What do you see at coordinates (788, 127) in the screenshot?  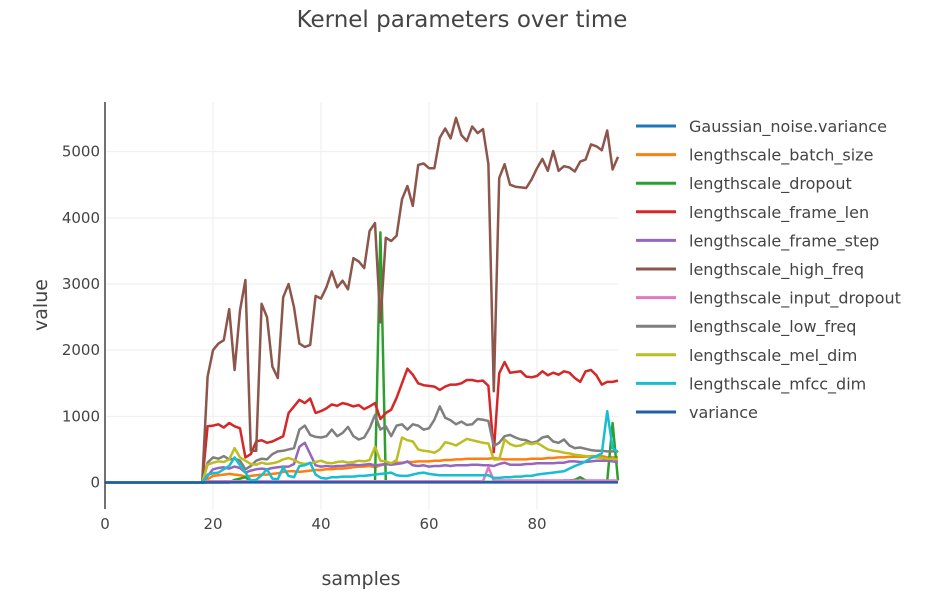 I see `legend-label: Gaussian_noise.variance` at bounding box center [788, 127].